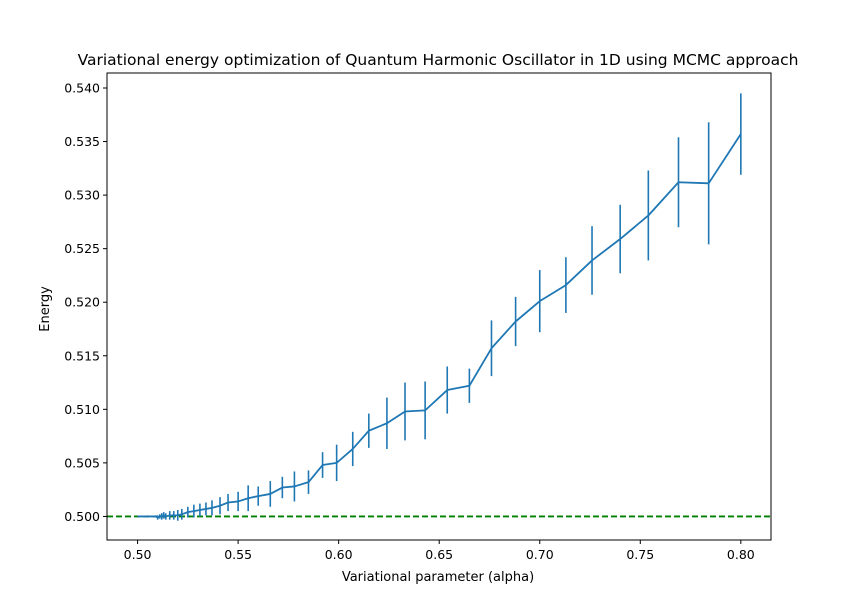  Describe the element at coordinates (238, 554) in the screenshot. I see `x-tick-label: 0.55` at that location.